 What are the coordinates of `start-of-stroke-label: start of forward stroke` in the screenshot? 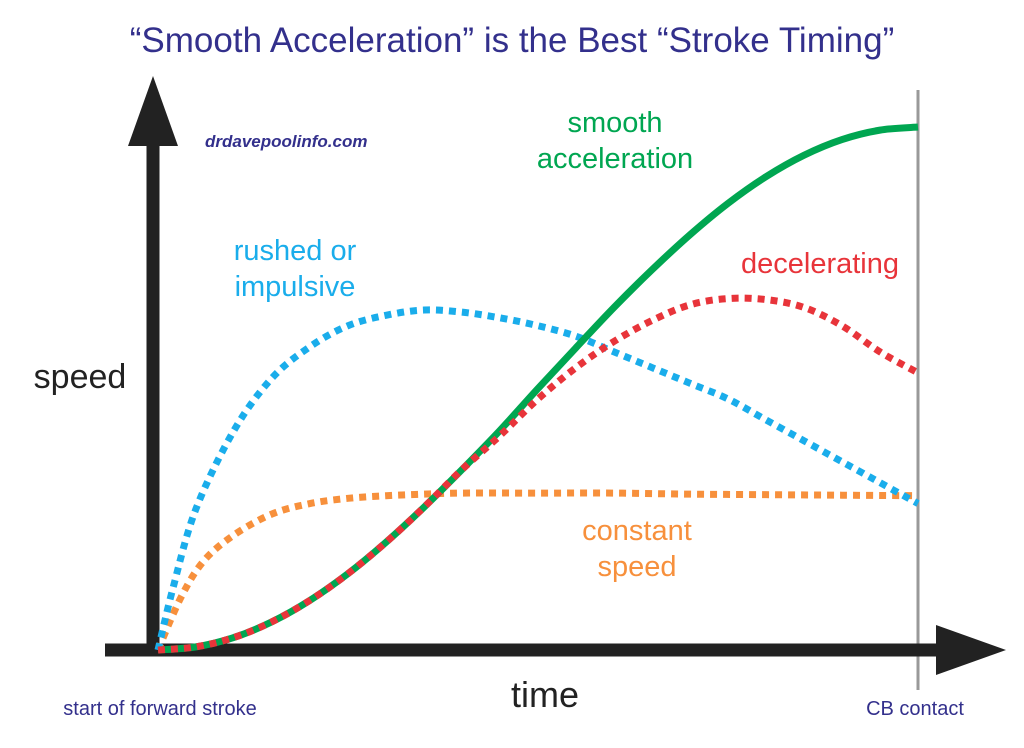 It's located at (159, 709).